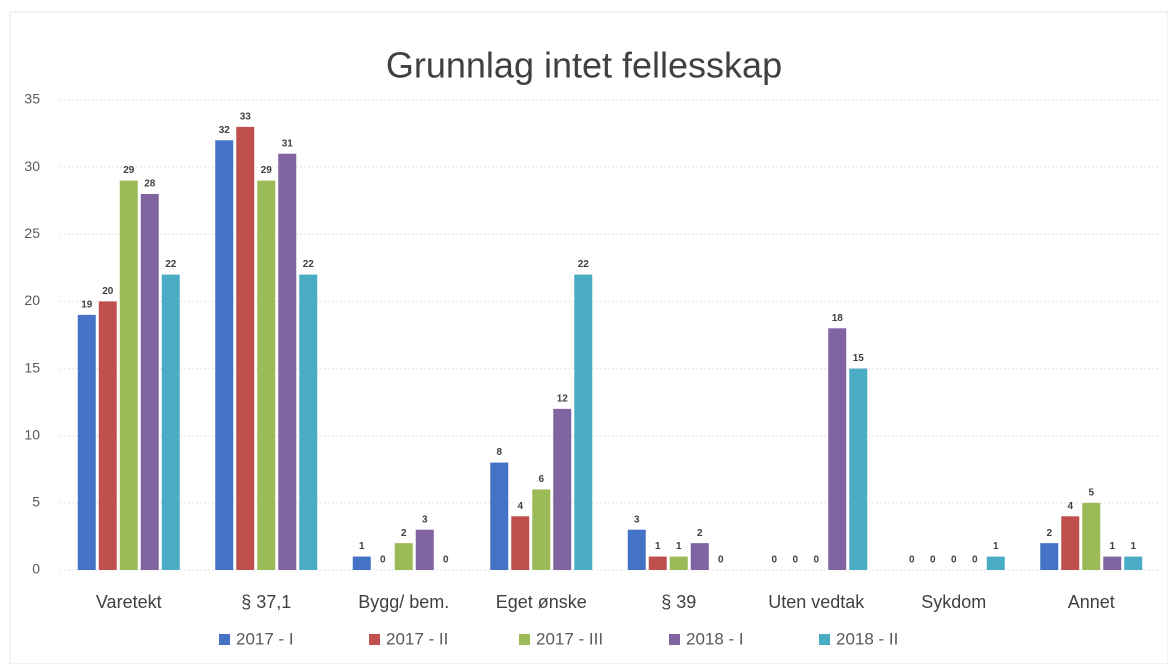 The height and width of the screenshot is (664, 1168). I want to click on data-label: 15, so click(859, 358).